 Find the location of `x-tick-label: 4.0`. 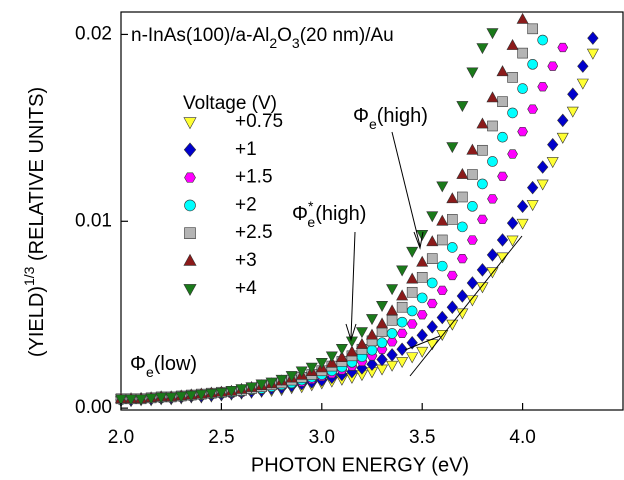

x-tick-label: 4.0 is located at coordinates (522, 437).